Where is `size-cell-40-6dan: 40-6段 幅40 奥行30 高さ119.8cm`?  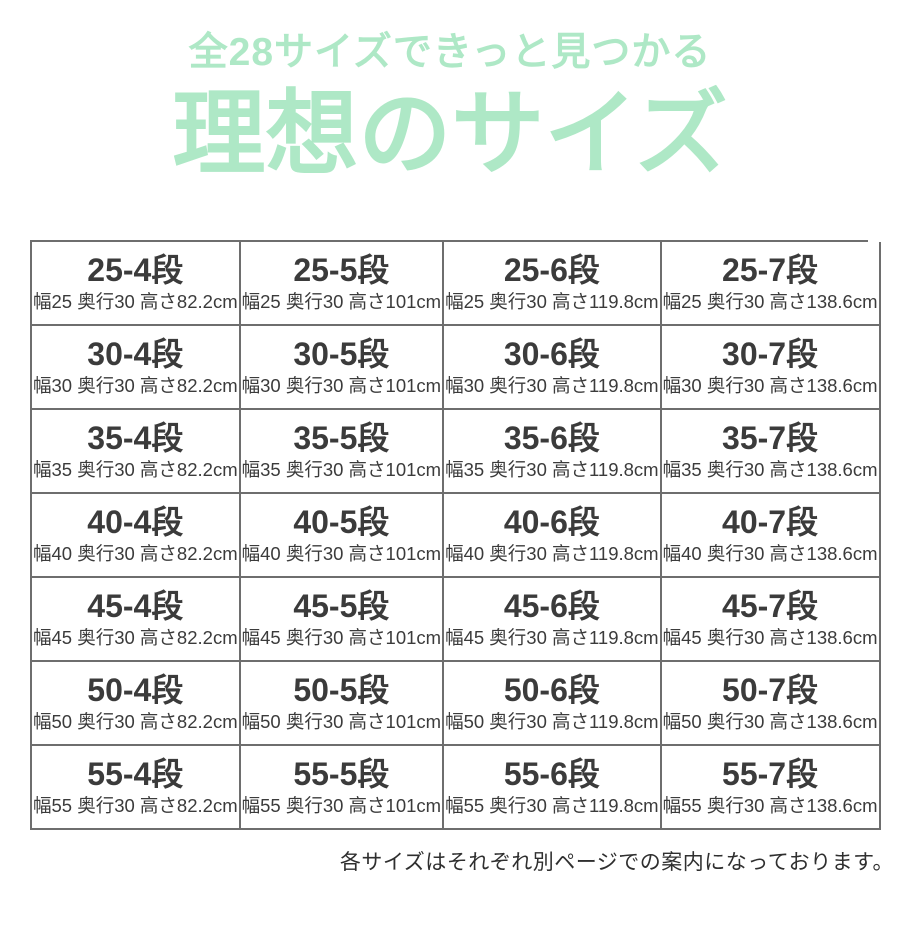 size-cell-40-6dan: 40-6段 幅40 奥行30 高さ119.8cm is located at coordinates (553, 535).